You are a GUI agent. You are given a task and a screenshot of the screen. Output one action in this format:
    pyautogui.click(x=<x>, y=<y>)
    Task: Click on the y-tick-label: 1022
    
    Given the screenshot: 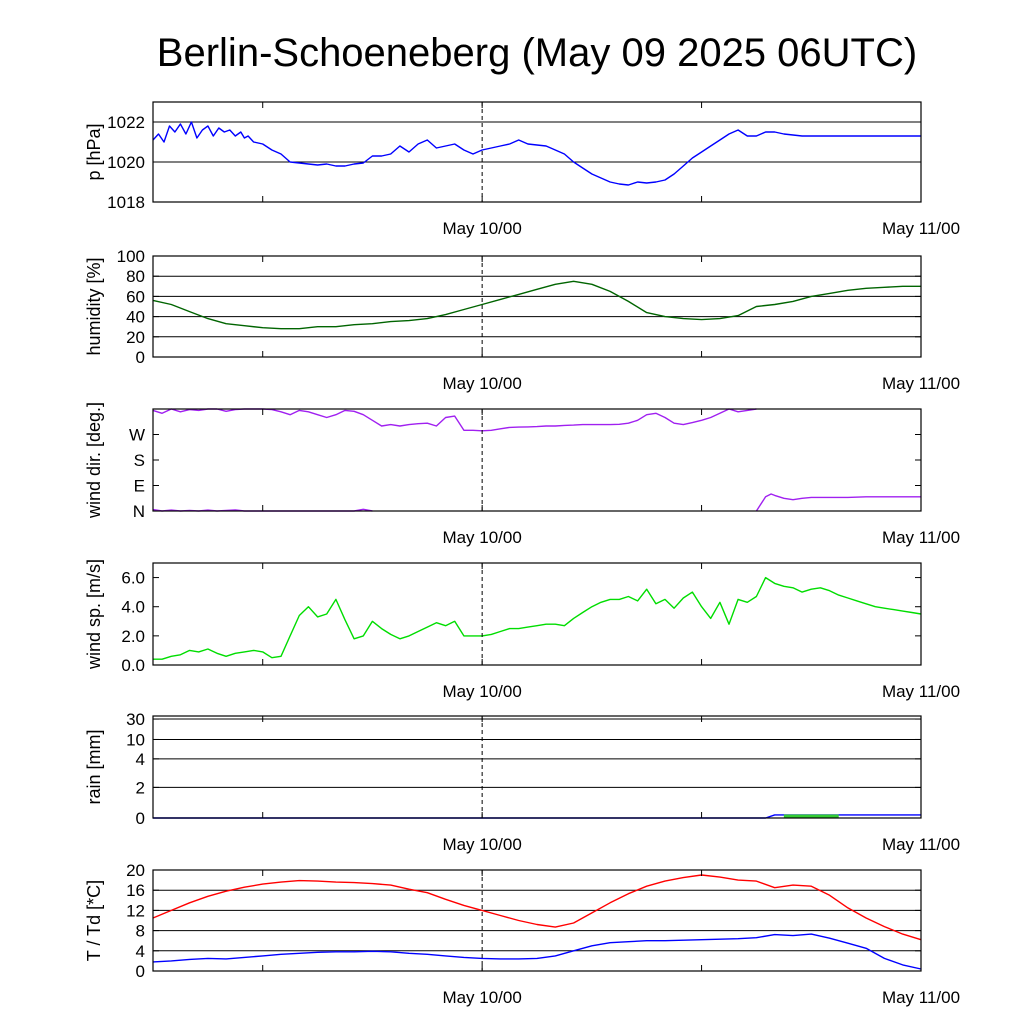 What is the action you would take?
    pyautogui.click(x=126, y=122)
    